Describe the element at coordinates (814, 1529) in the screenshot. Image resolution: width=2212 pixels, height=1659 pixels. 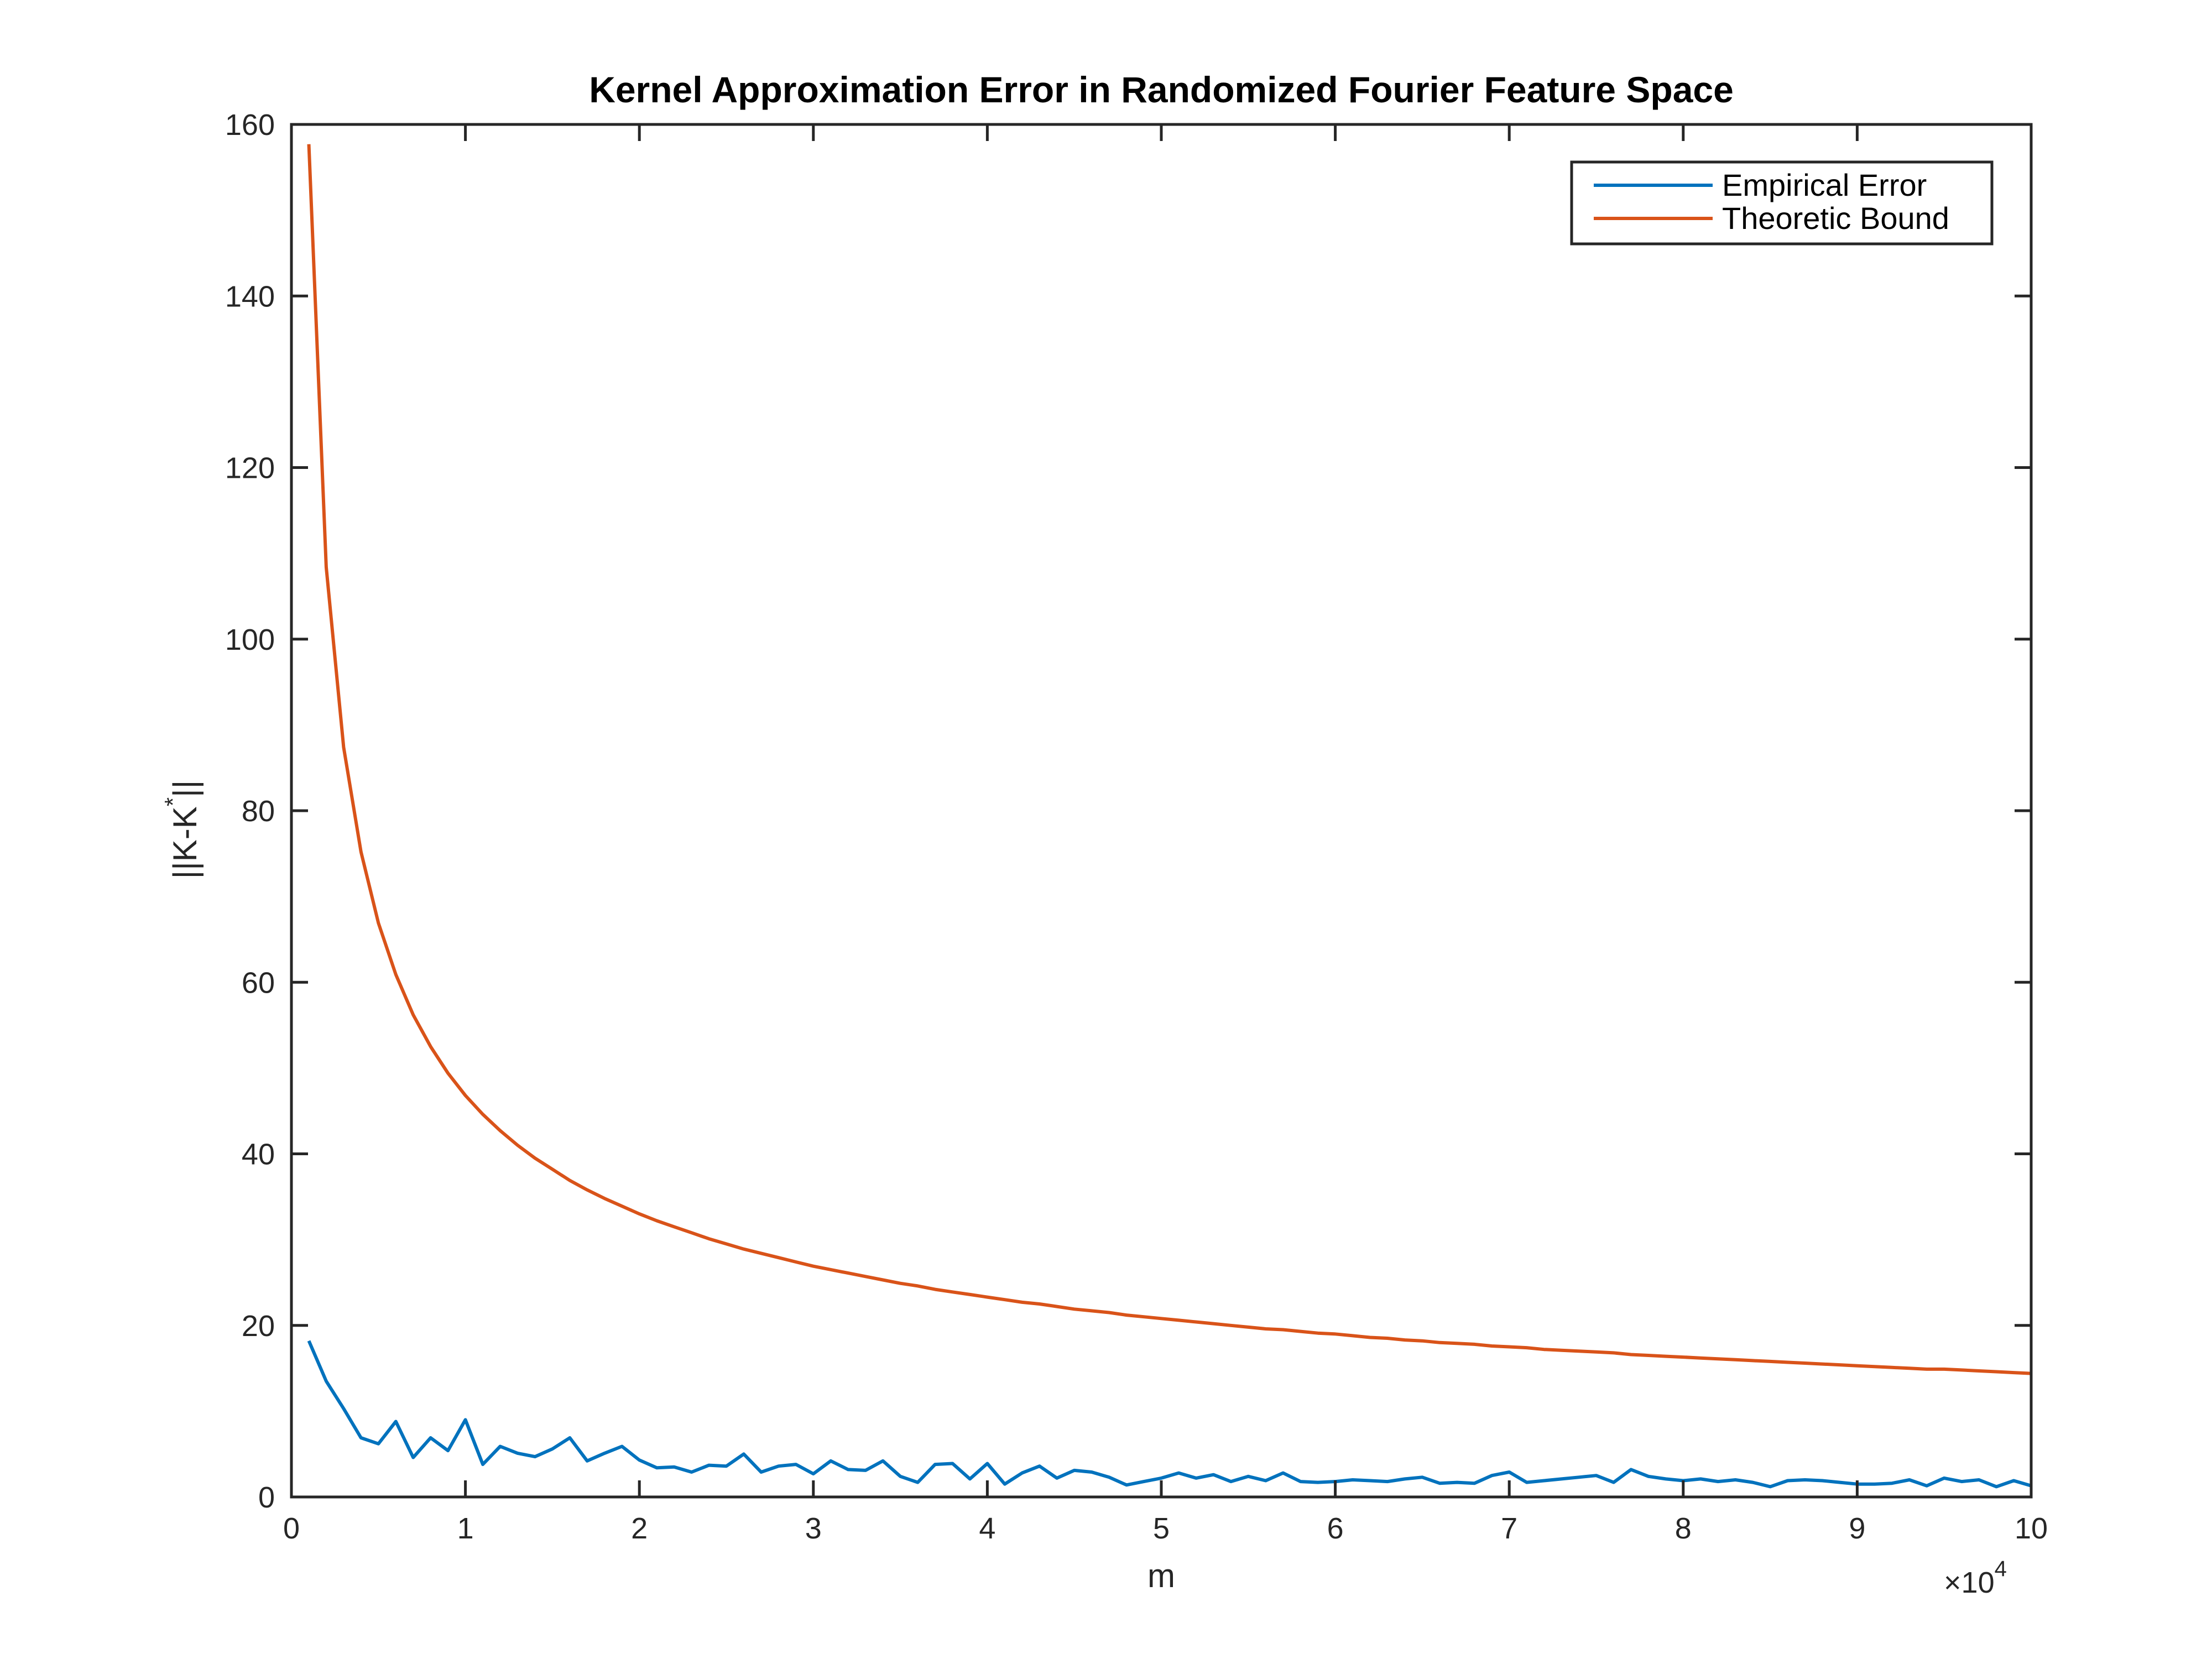
I see `x-tick-label: 3` at that location.